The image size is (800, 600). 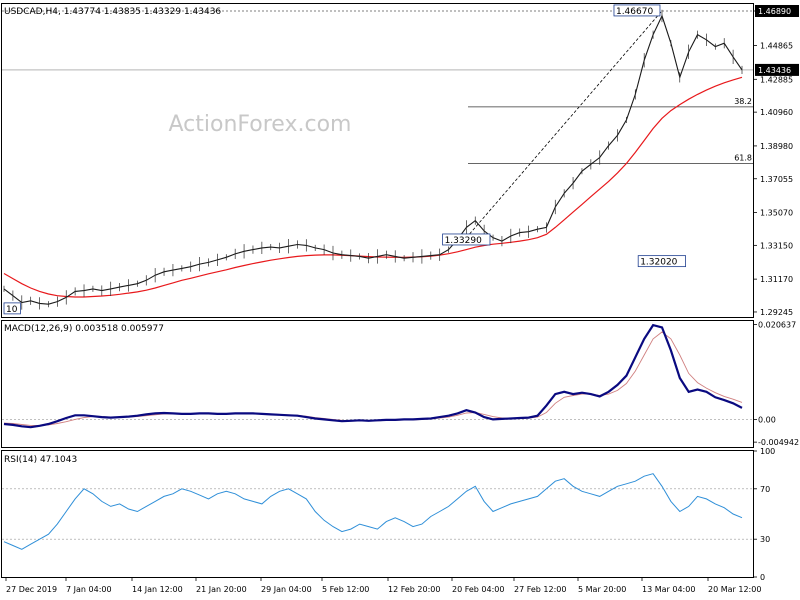 What do you see at coordinates (762, 577) in the screenshot?
I see `rsi-tick-label: 0` at bounding box center [762, 577].